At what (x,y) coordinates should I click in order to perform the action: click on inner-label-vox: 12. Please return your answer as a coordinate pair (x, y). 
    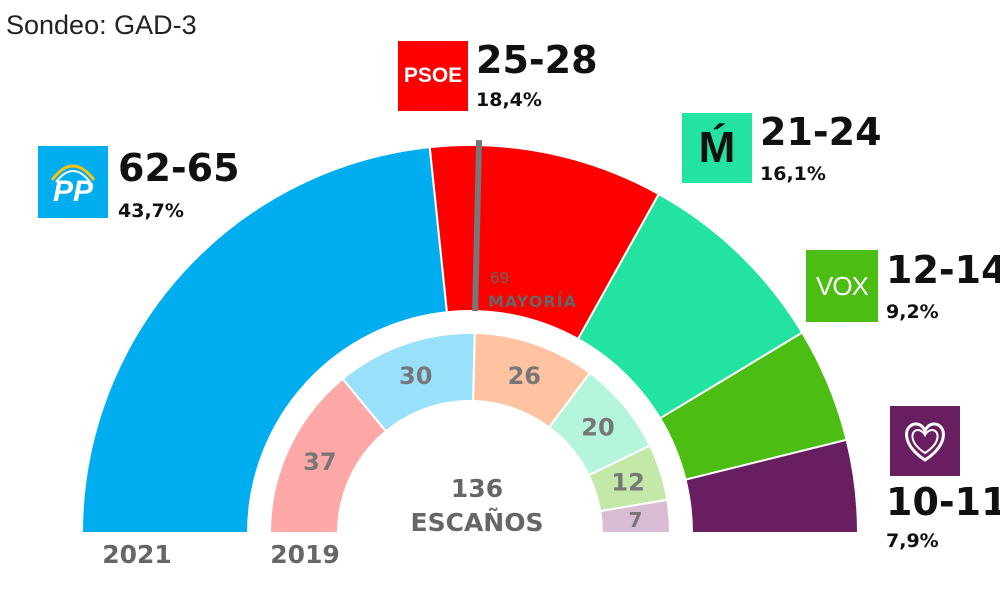
    Looking at the image, I should click on (627, 482).